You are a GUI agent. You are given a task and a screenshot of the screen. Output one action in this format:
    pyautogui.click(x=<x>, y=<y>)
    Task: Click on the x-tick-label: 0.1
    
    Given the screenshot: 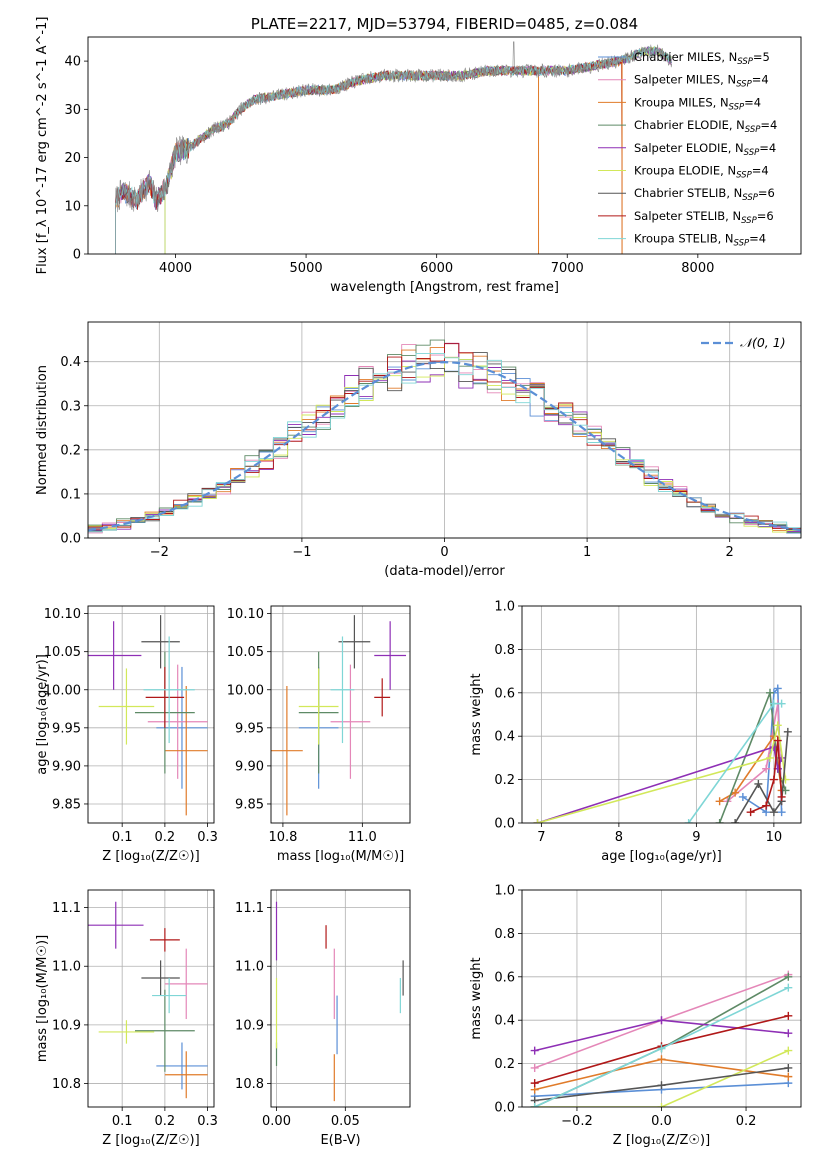 What is the action you would take?
    pyautogui.click(x=122, y=837)
    